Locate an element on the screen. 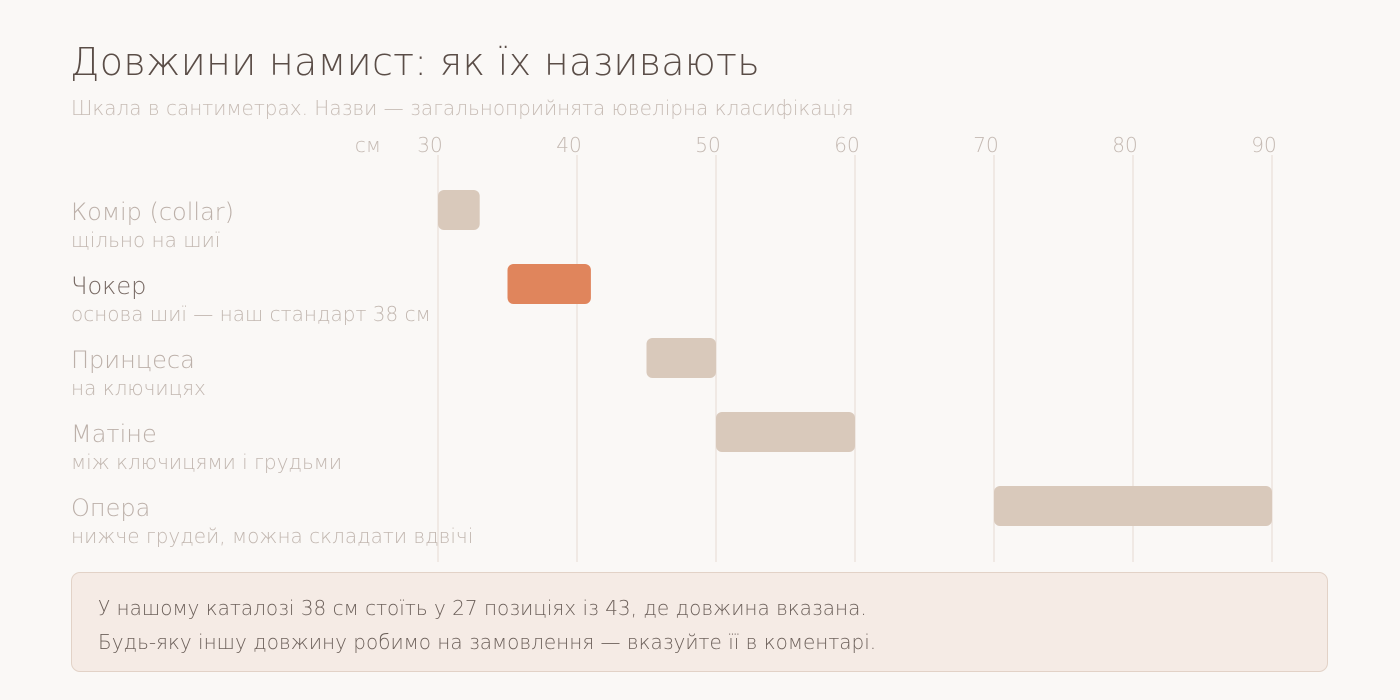 The width and height of the screenshot is (1400, 700). x-tick-label: 50 is located at coordinates (707, 145).